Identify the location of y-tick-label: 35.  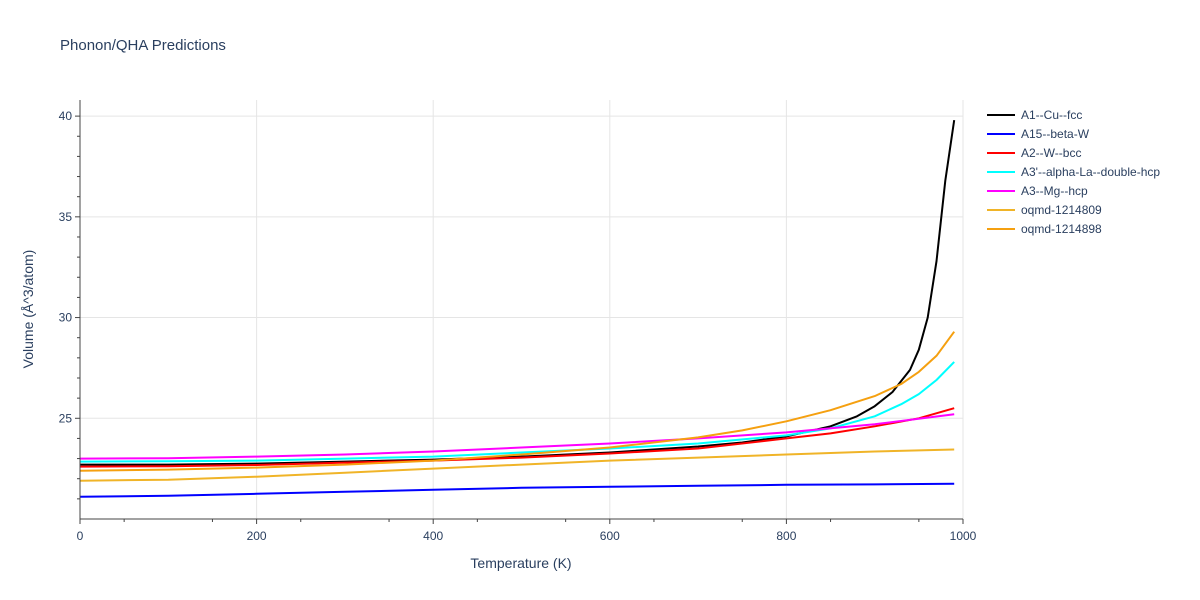
(66, 217).